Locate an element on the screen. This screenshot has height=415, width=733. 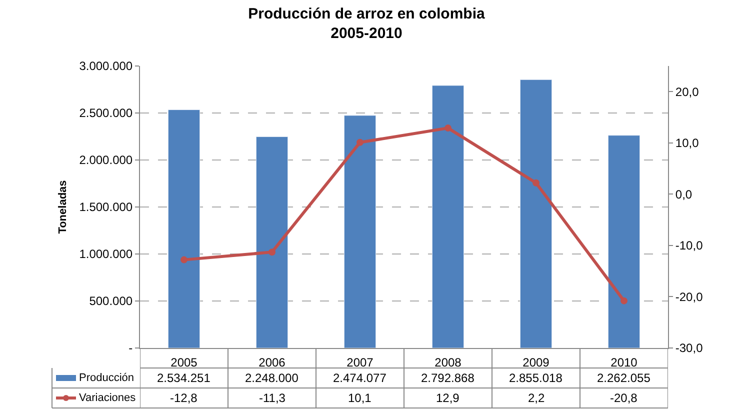
data-label: 2.792.868 is located at coordinates (448, 378).